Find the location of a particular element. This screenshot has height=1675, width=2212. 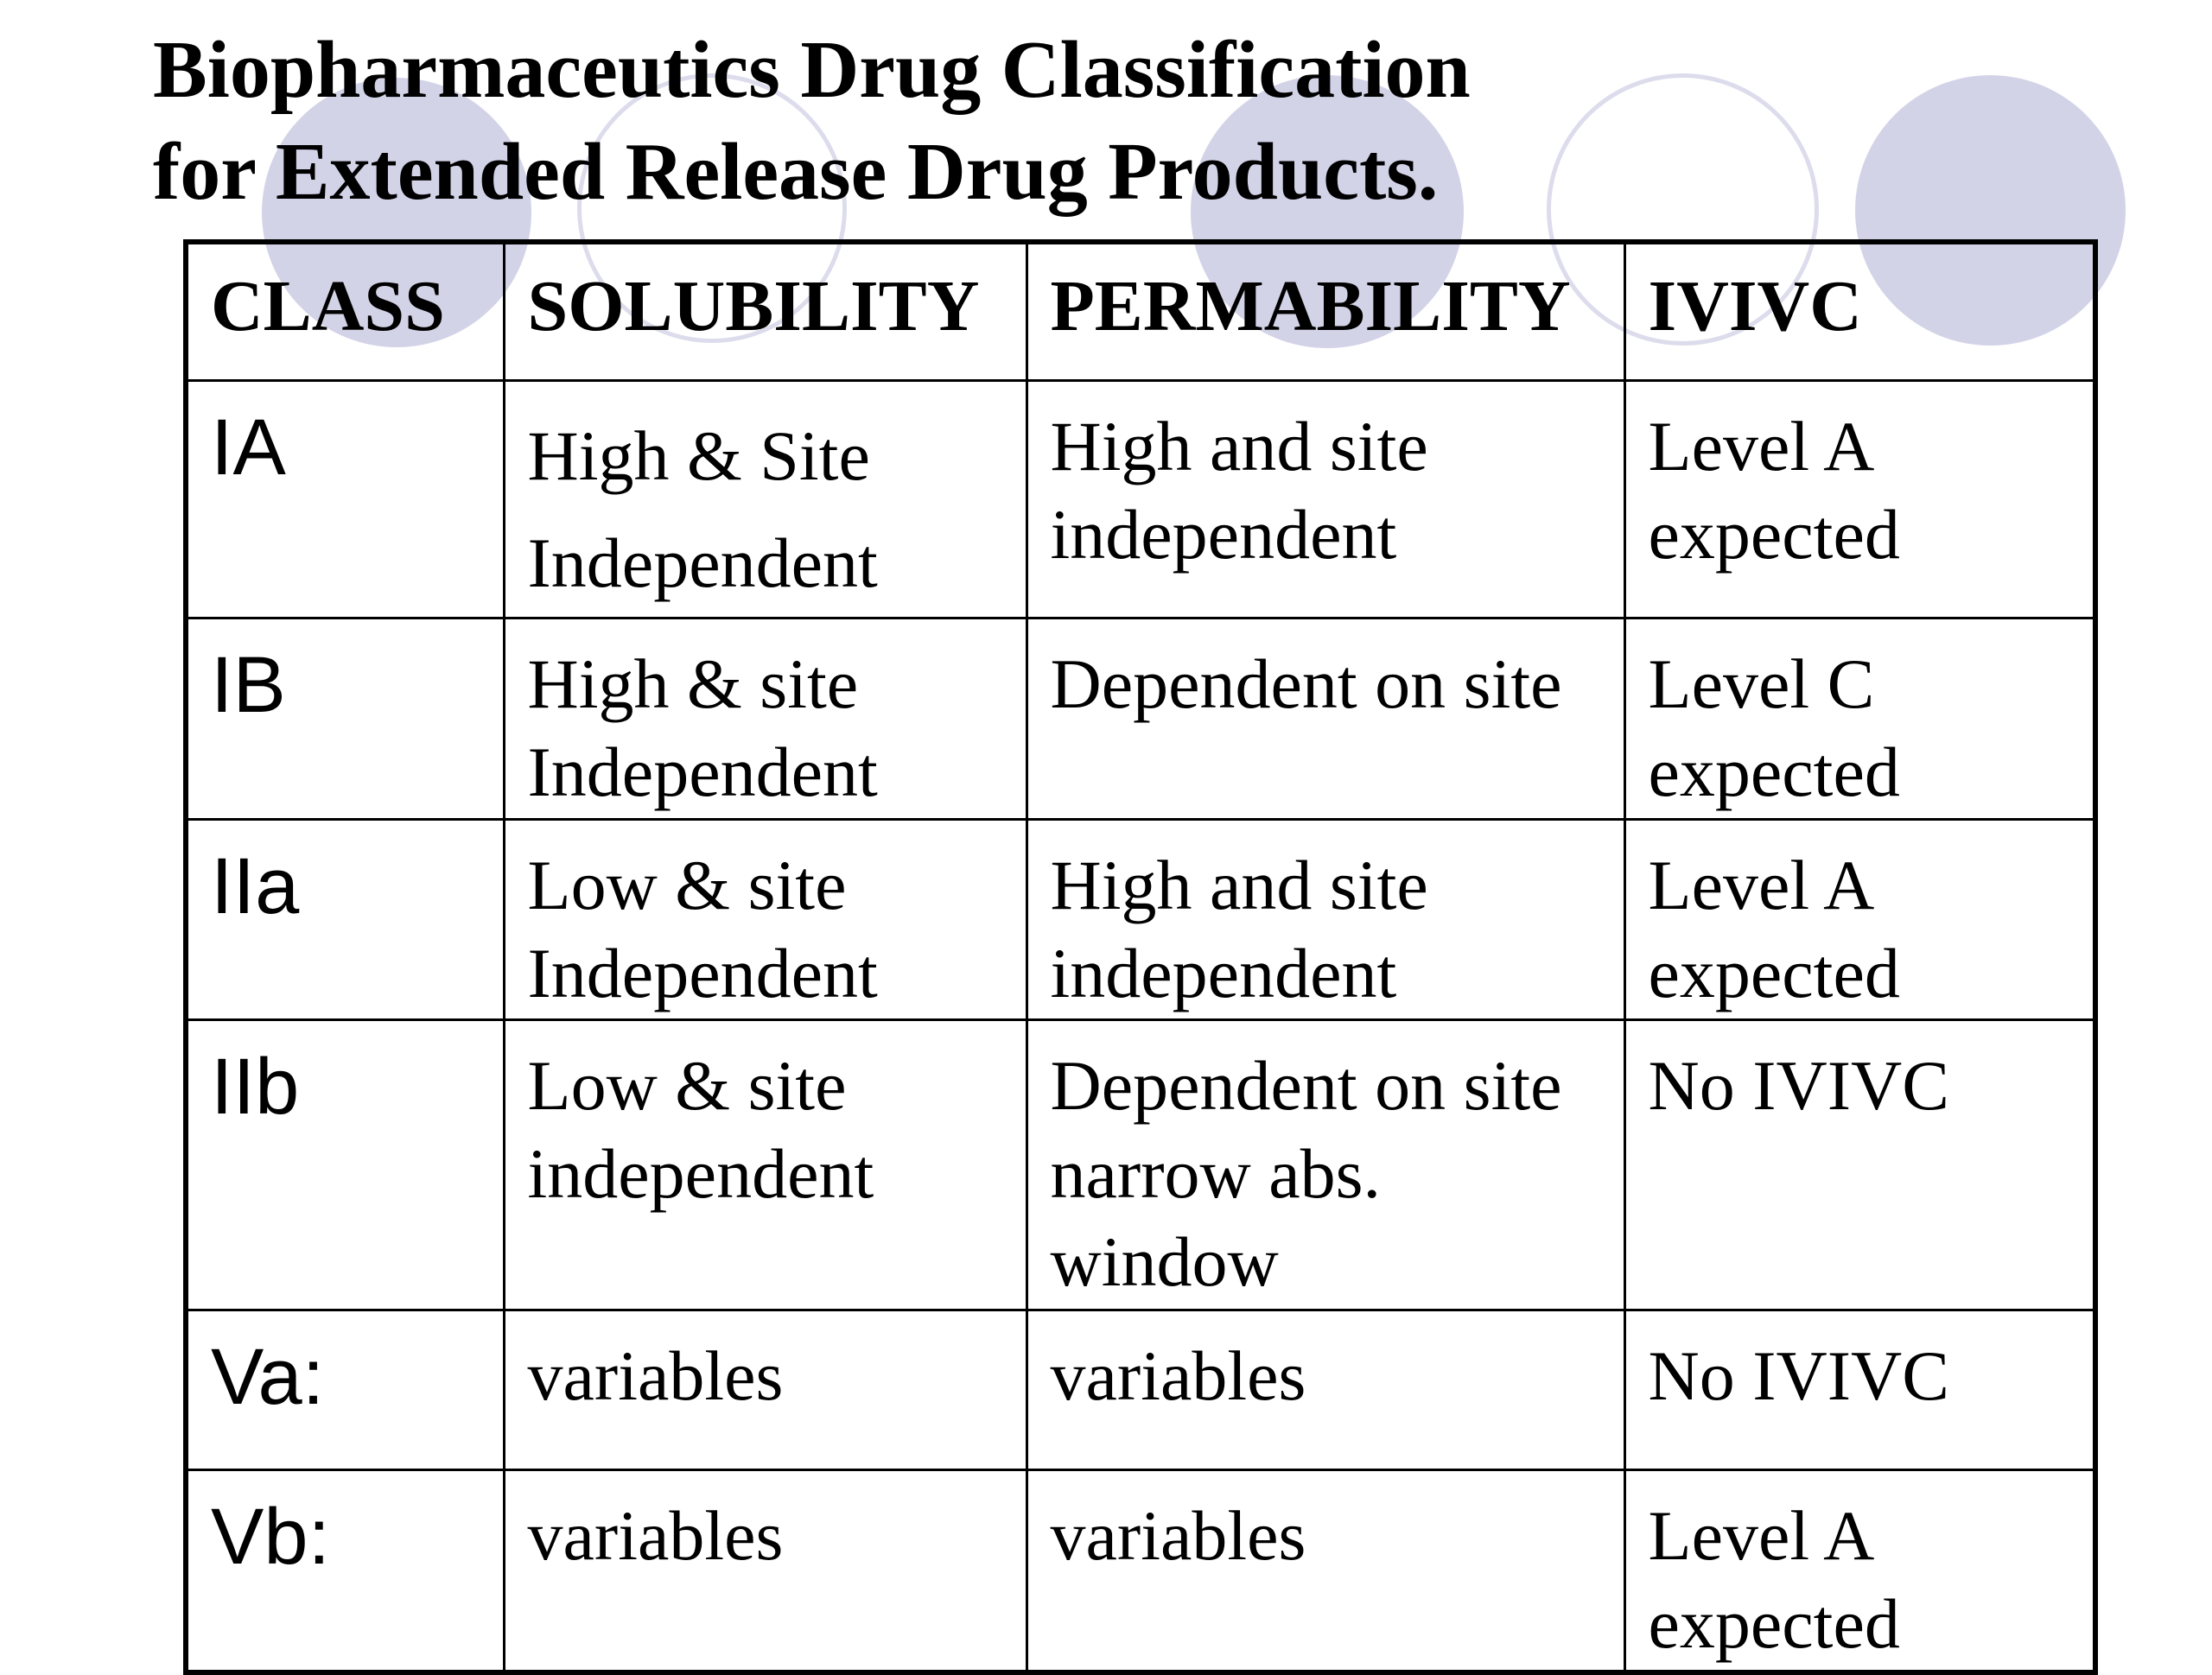

class-cell: IIa is located at coordinates (344, 919).